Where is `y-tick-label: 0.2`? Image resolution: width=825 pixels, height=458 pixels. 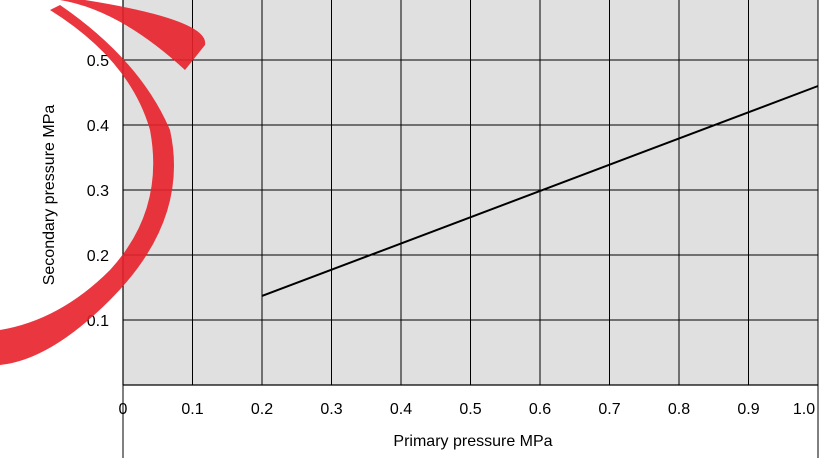 y-tick-label: 0.2 is located at coordinates (98, 256).